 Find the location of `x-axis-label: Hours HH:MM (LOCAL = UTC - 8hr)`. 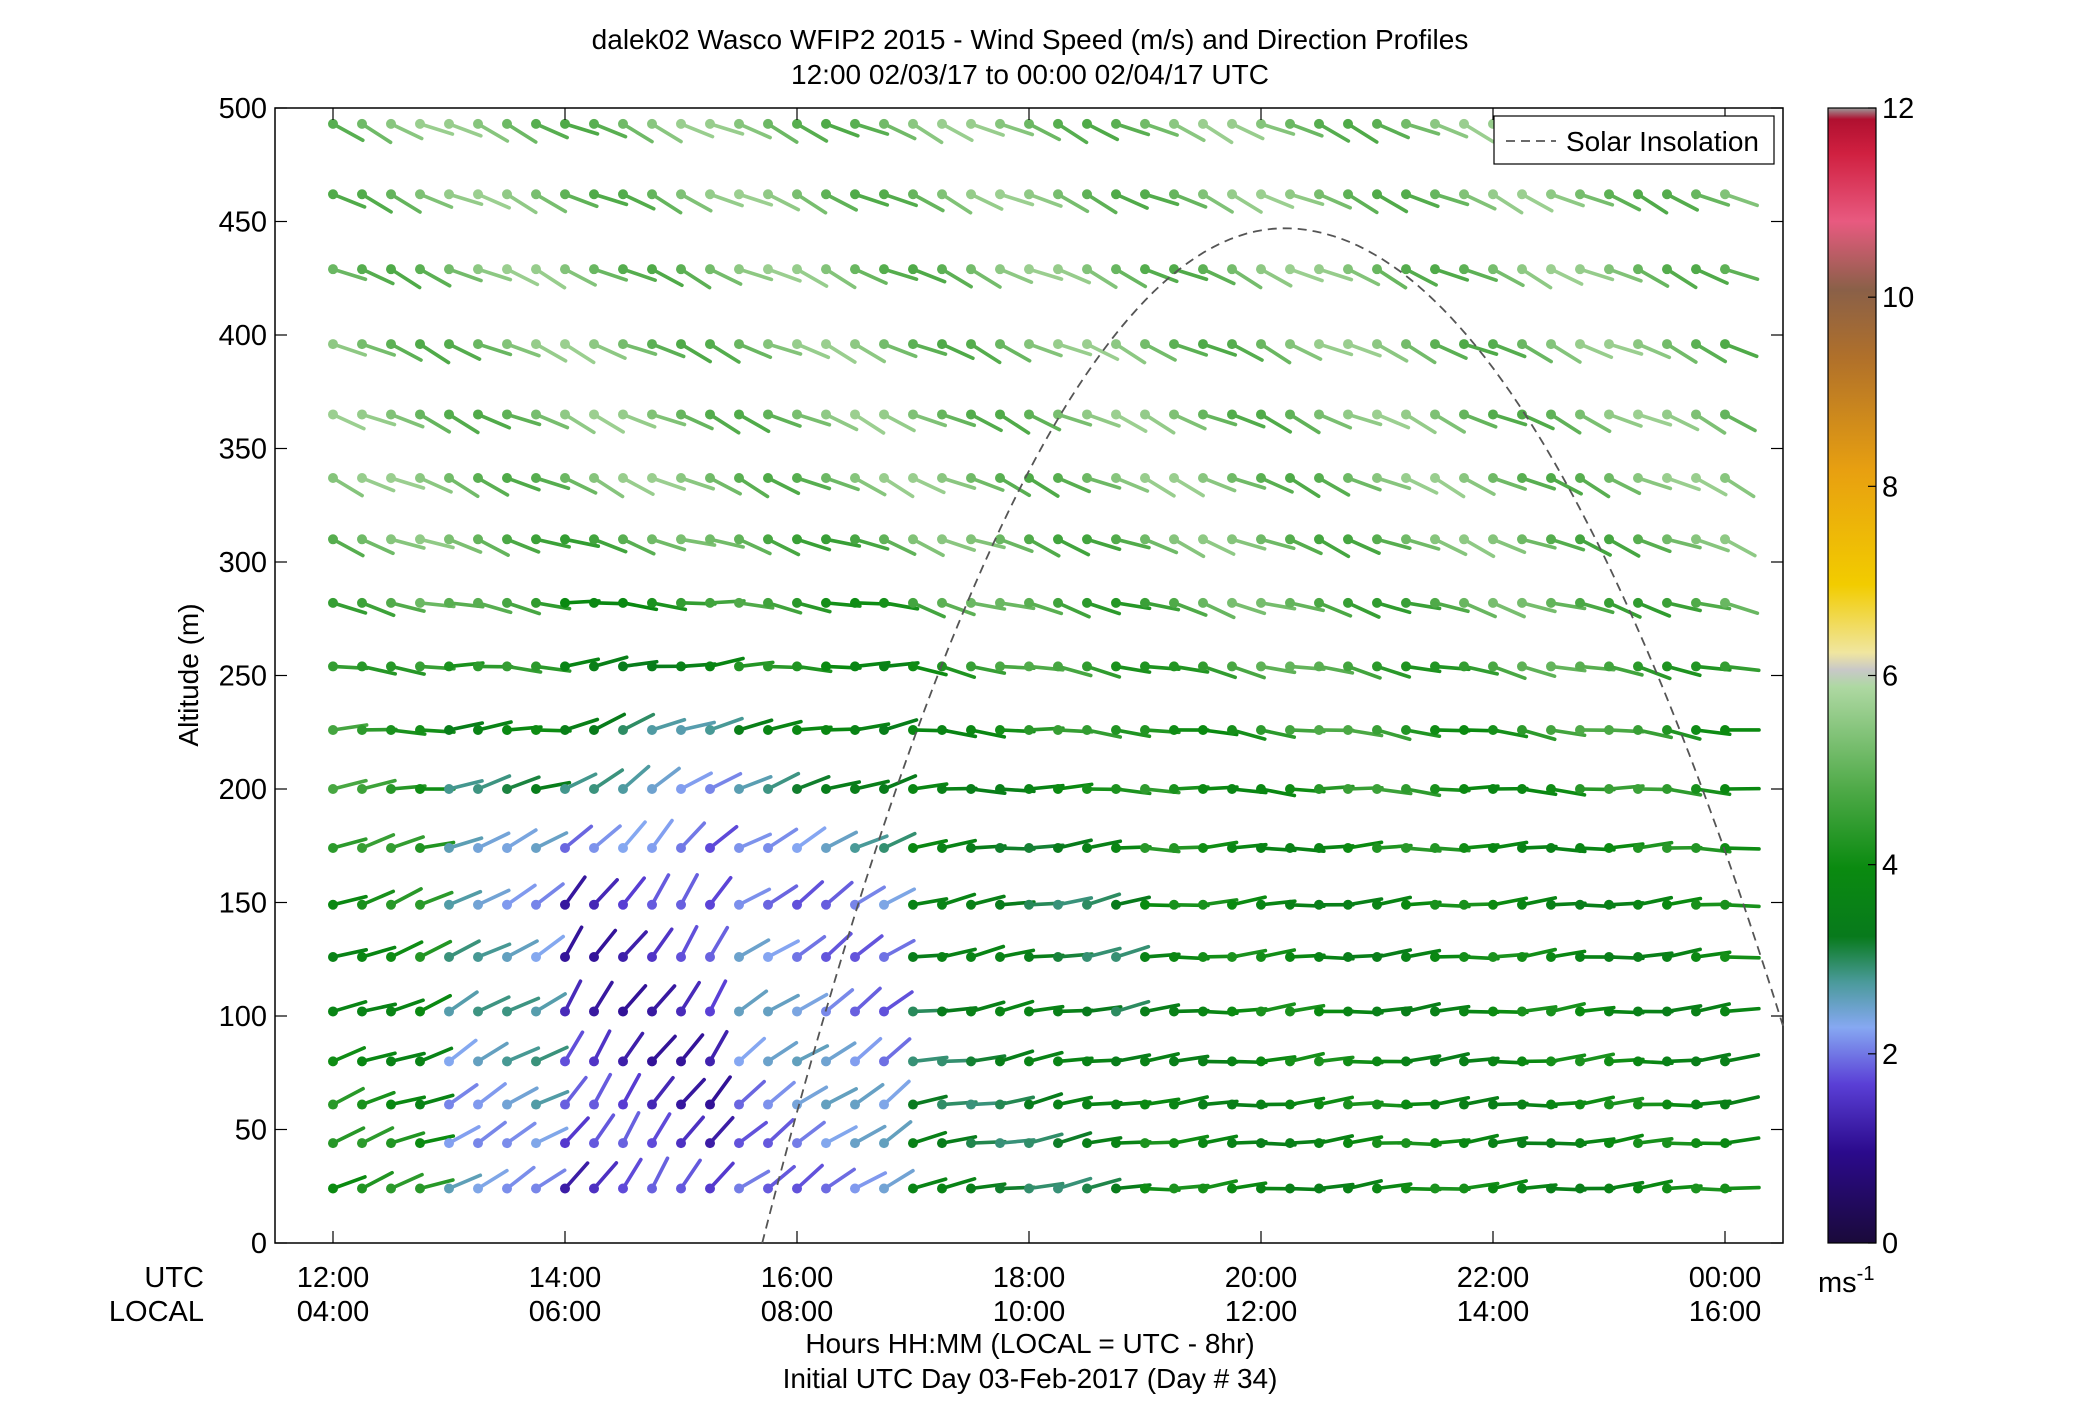

x-axis-label: Hours HH:MM (LOCAL = UTC - 8hr) is located at coordinates (1029, 1343).